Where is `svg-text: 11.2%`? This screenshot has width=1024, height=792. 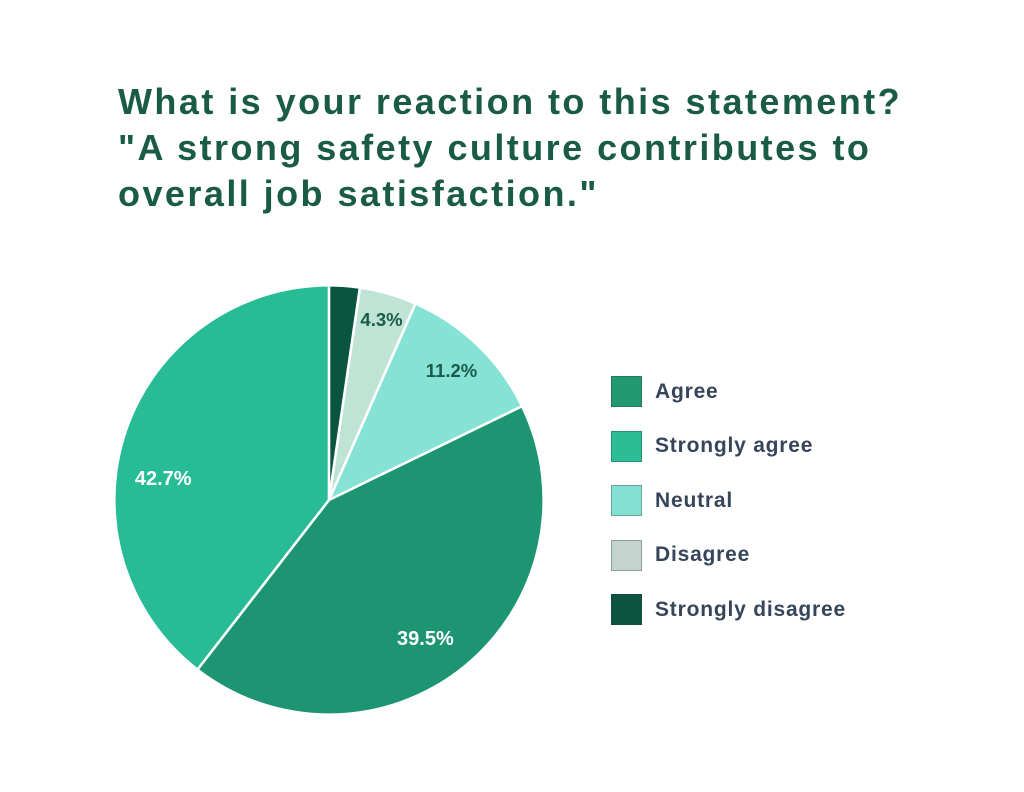 svg-text: 11.2% is located at coordinates (451, 370).